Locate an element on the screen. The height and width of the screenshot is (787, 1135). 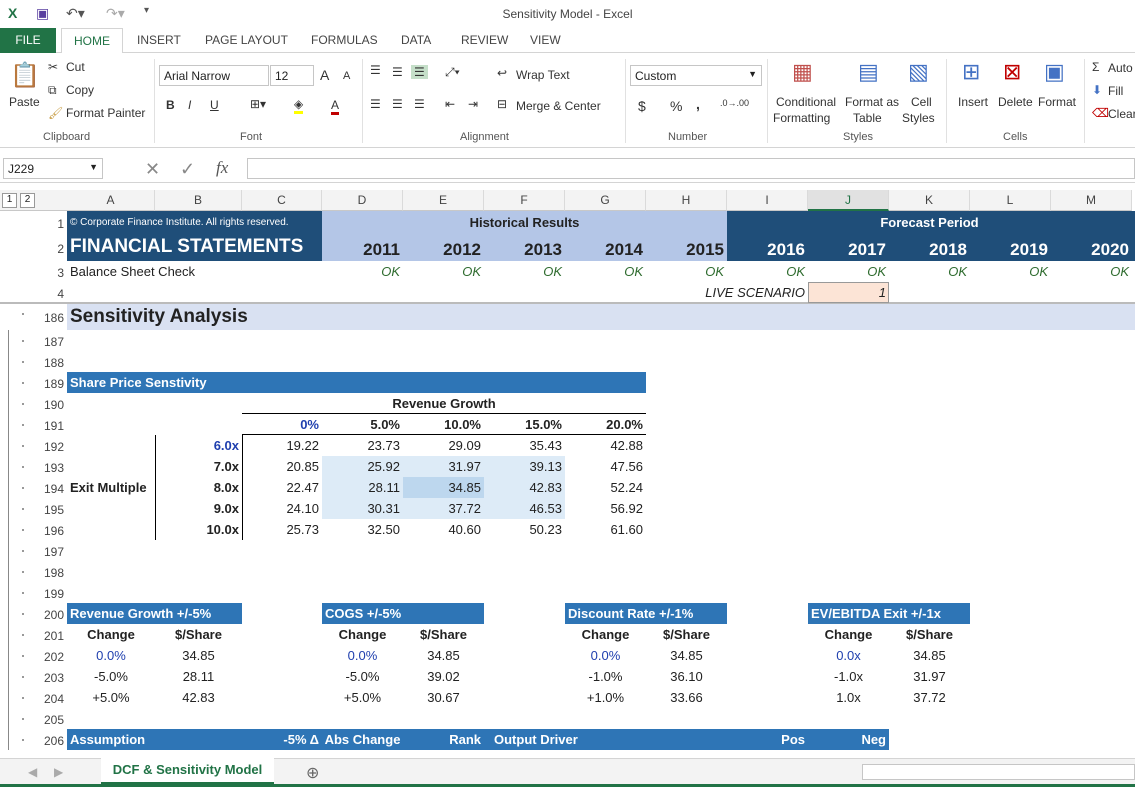
column-header-d: D is located at coordinates (362, 200).